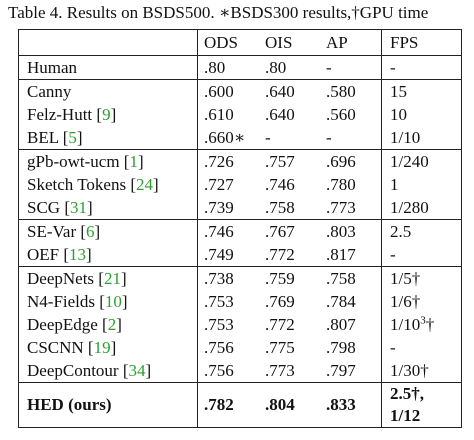  I want to click on value: .772, so click(280, 254).